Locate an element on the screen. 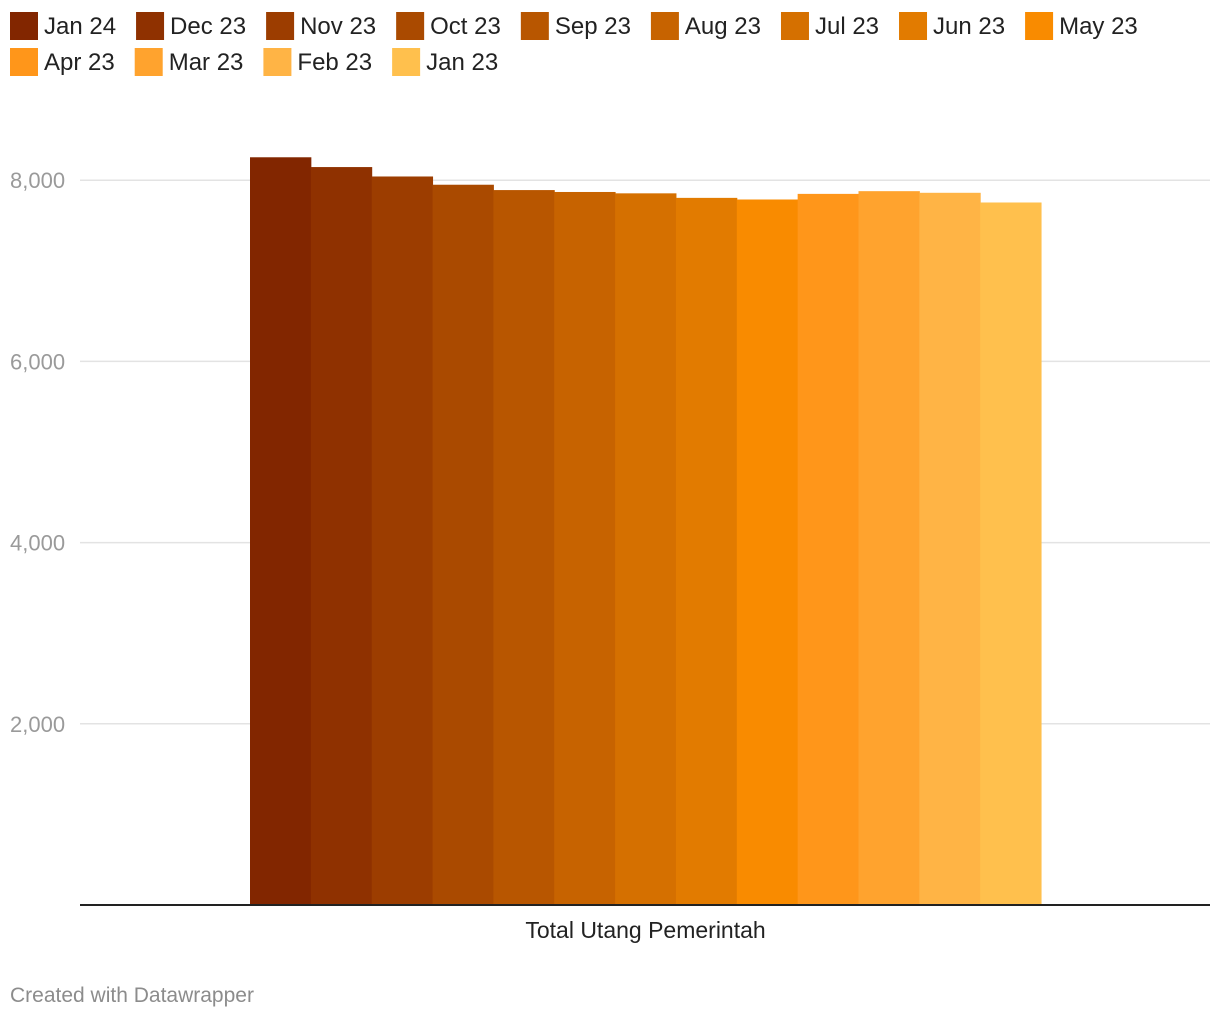  y-tick-label: 4,000 is located at coordinates (37, 543).